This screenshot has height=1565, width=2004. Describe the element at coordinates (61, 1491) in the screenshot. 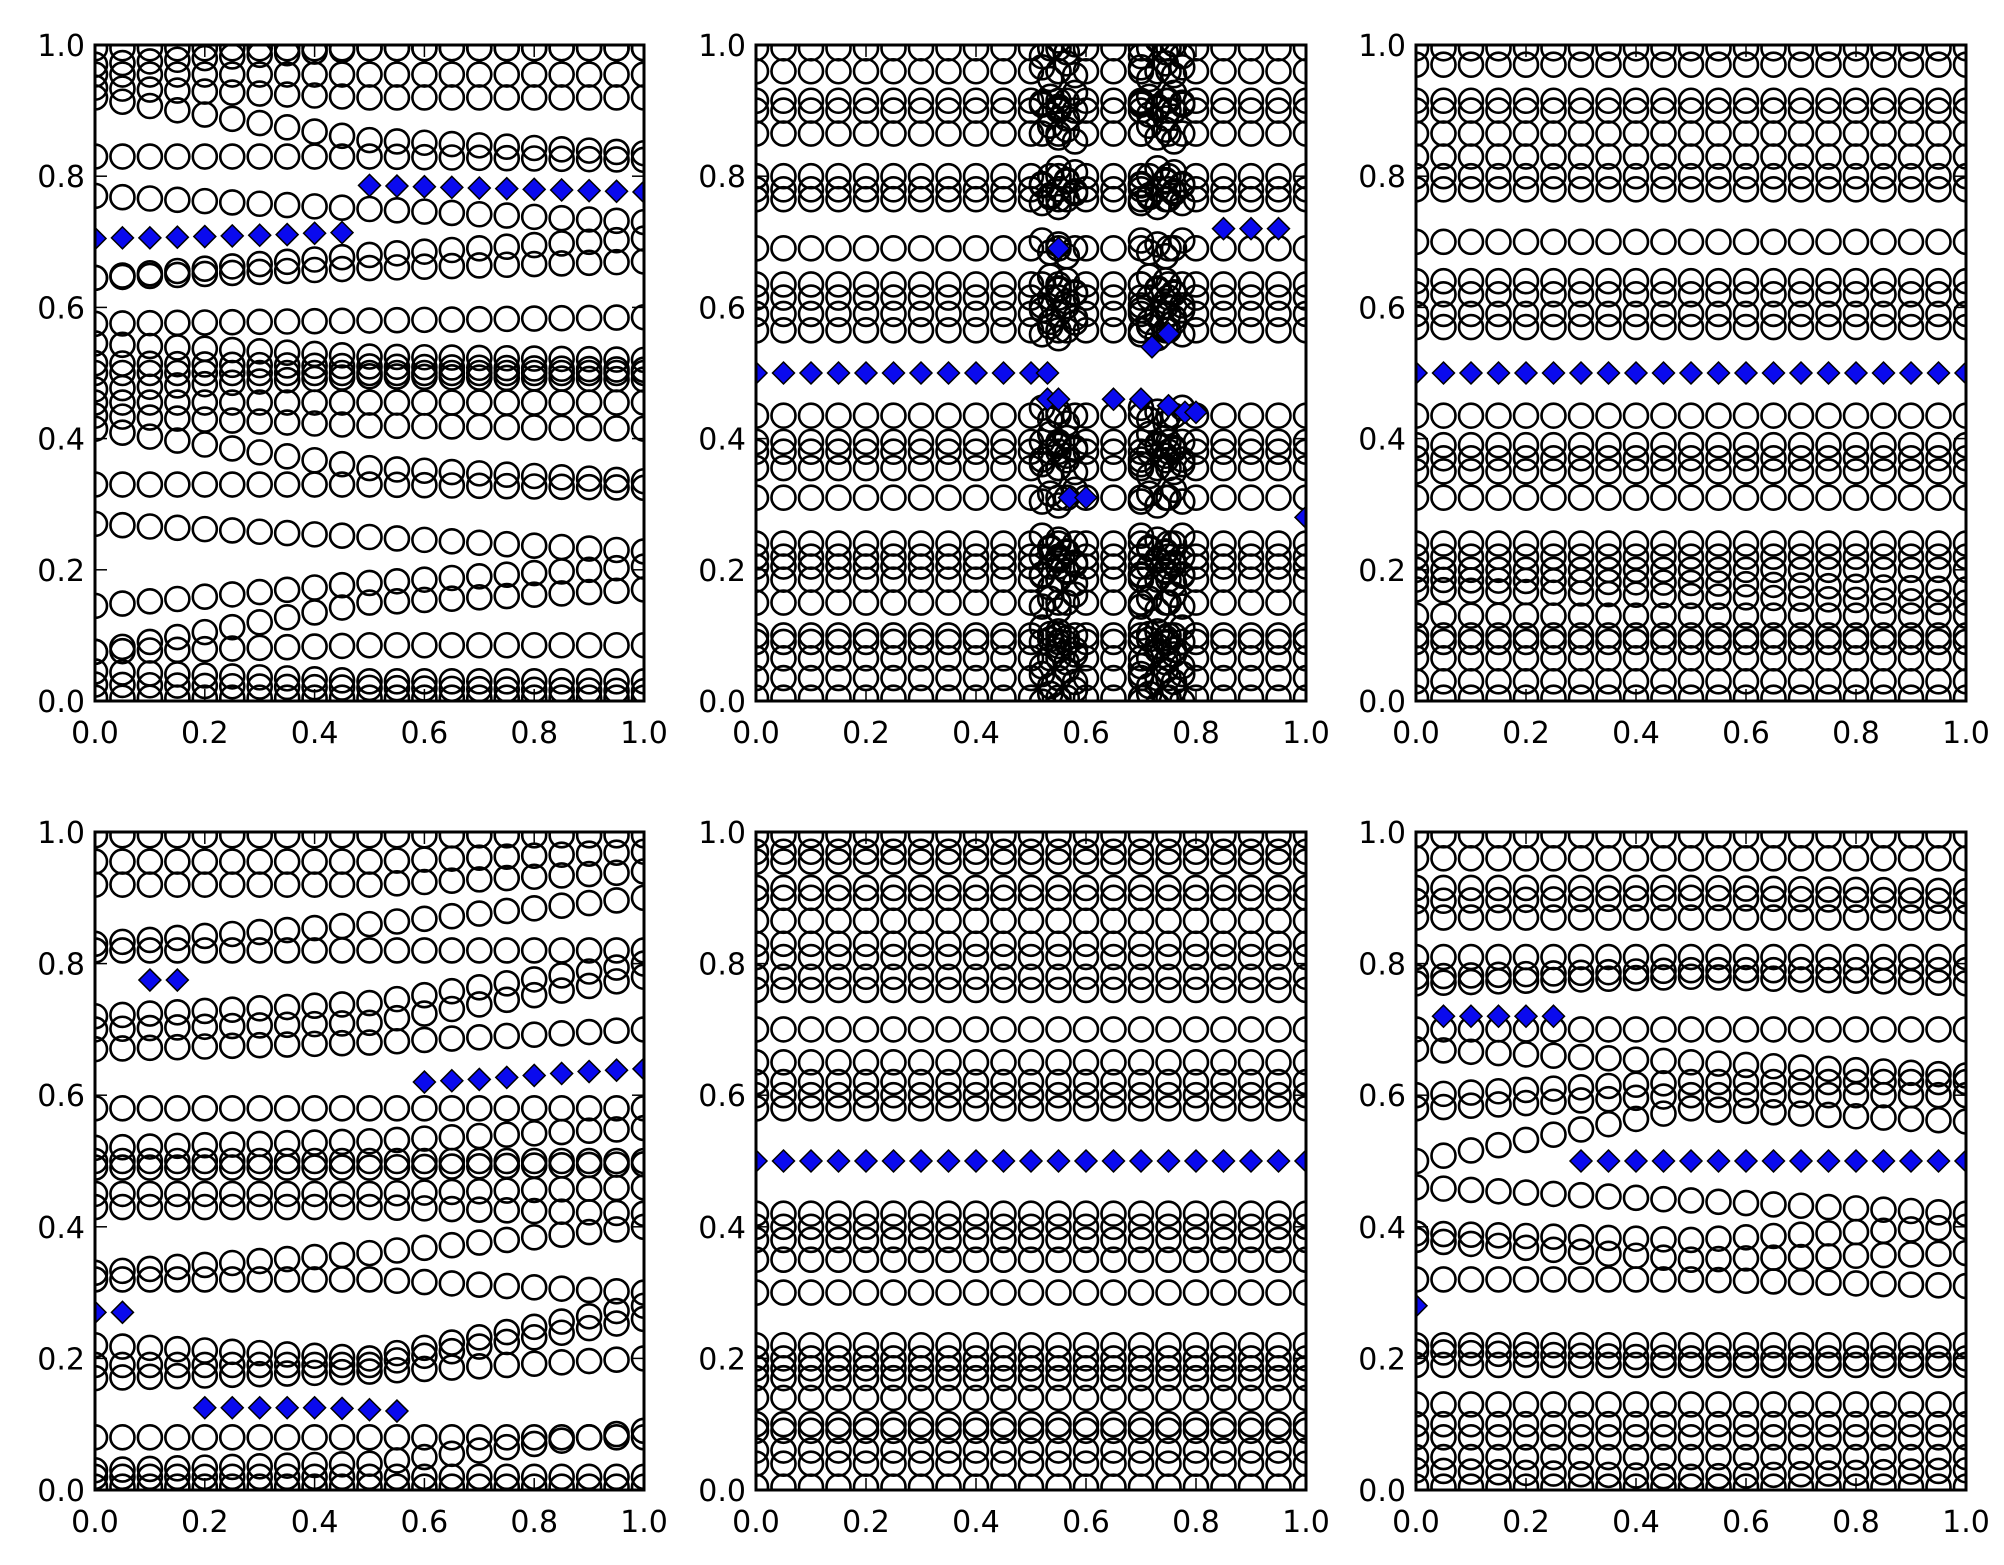

I see `y-tick-label: 0.0` at that location.